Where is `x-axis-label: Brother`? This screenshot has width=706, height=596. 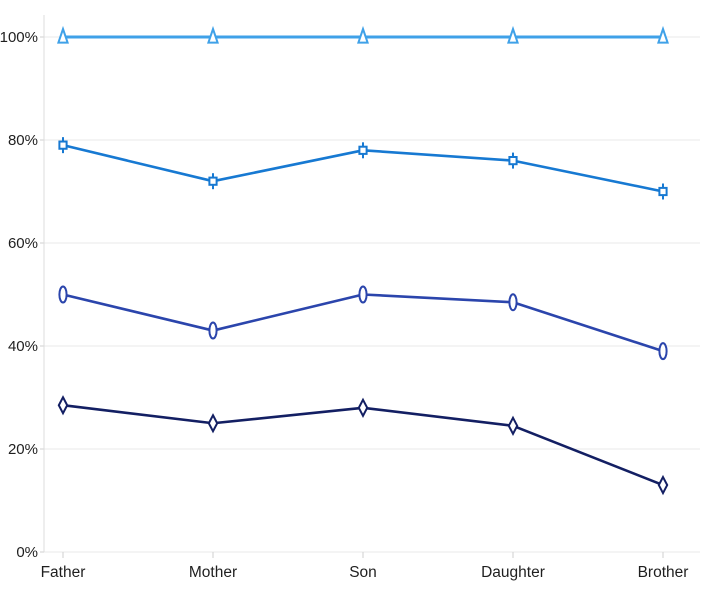 x-axis-label: Brother is located at coordinates (663, 572).